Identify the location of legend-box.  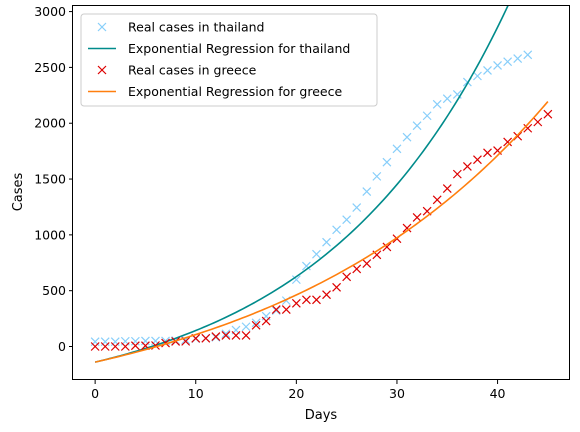
(229, 60).